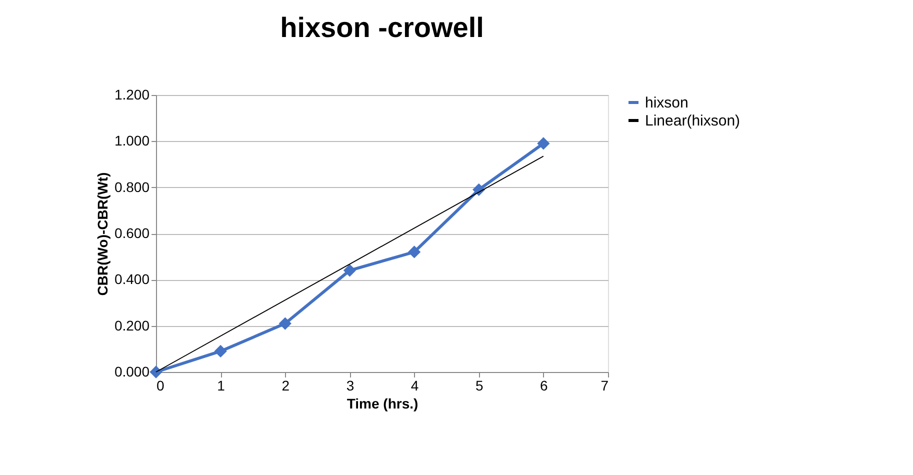 The height and width of the screenshot is (475, 913). Describe the element at coordinates (132, 186) in the screenshot. I see `y-tick-label: 0.800` at that location.